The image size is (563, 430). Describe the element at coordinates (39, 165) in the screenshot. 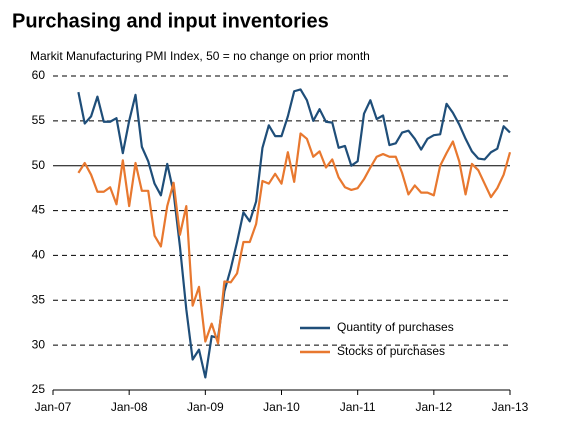

I see `y-tick-label: 50` at that location.